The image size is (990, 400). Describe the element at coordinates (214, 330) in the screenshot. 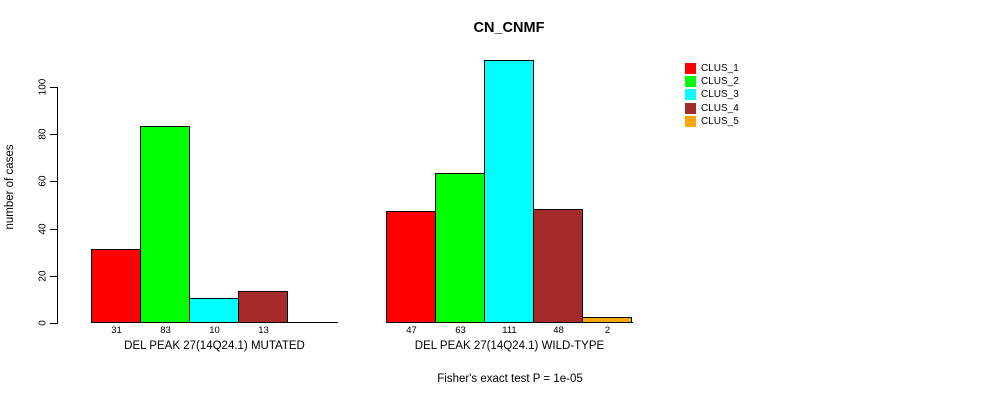

I see `bar-count-label: 10` at that location.